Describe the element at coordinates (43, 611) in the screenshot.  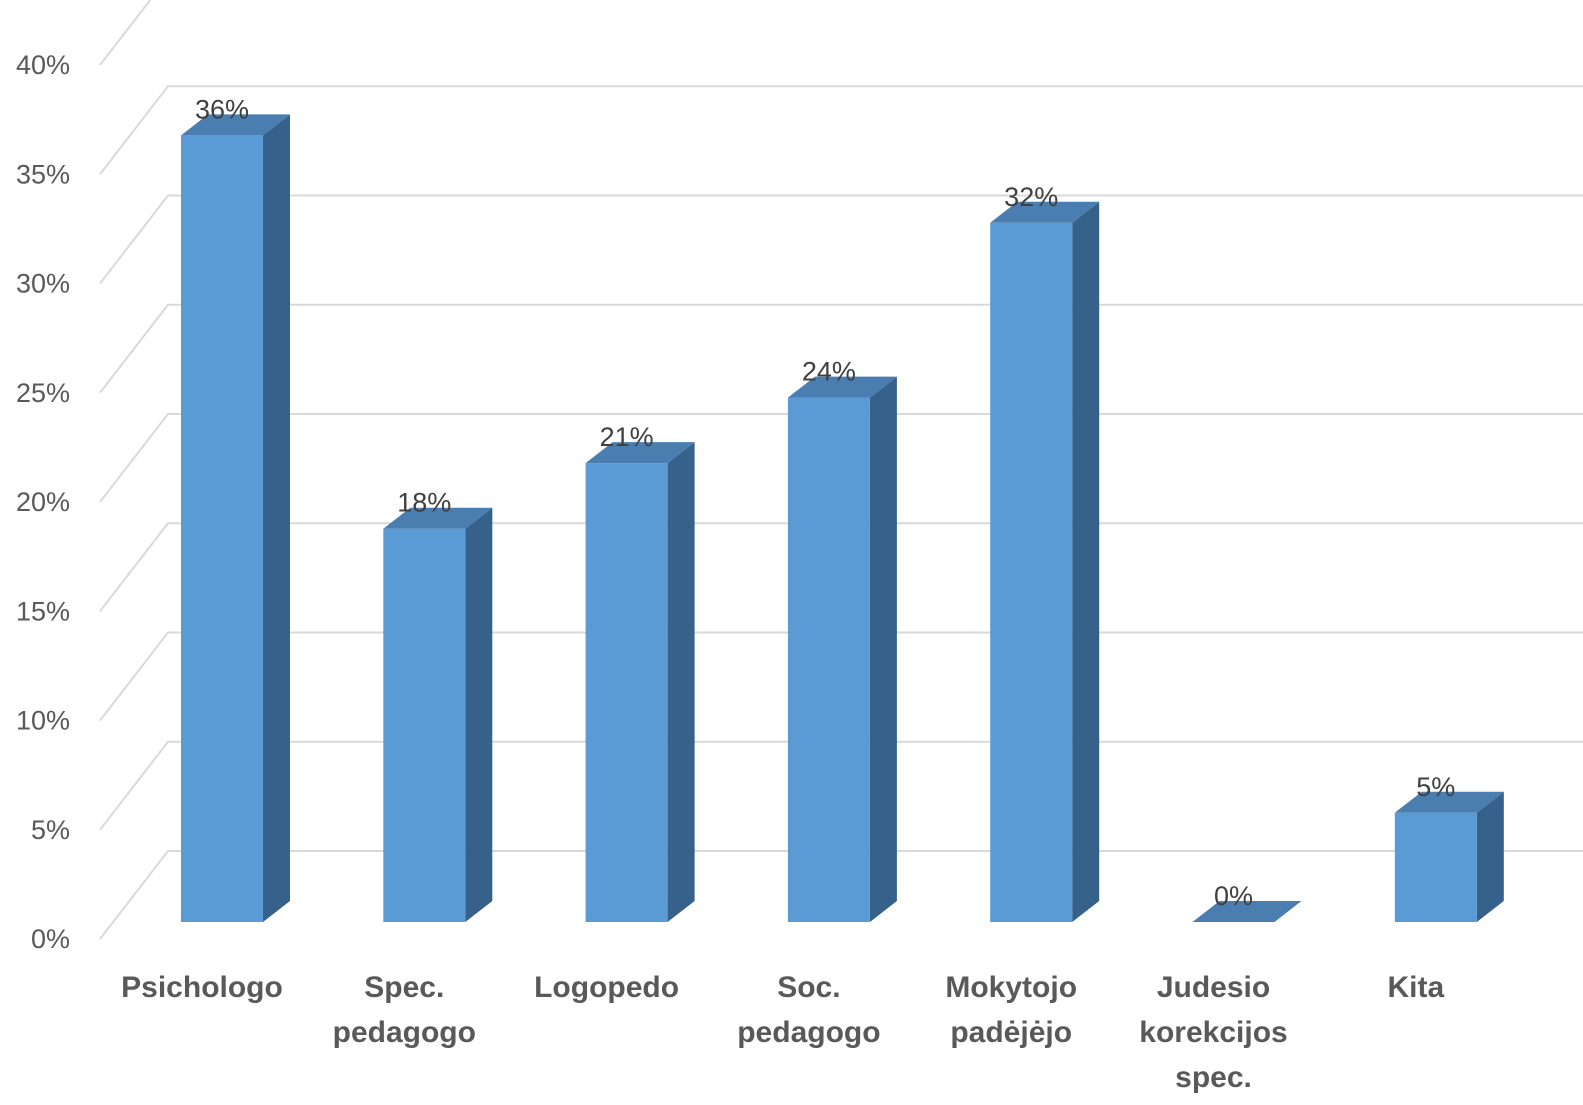
I see `y-tick-label: 15%` at that location.